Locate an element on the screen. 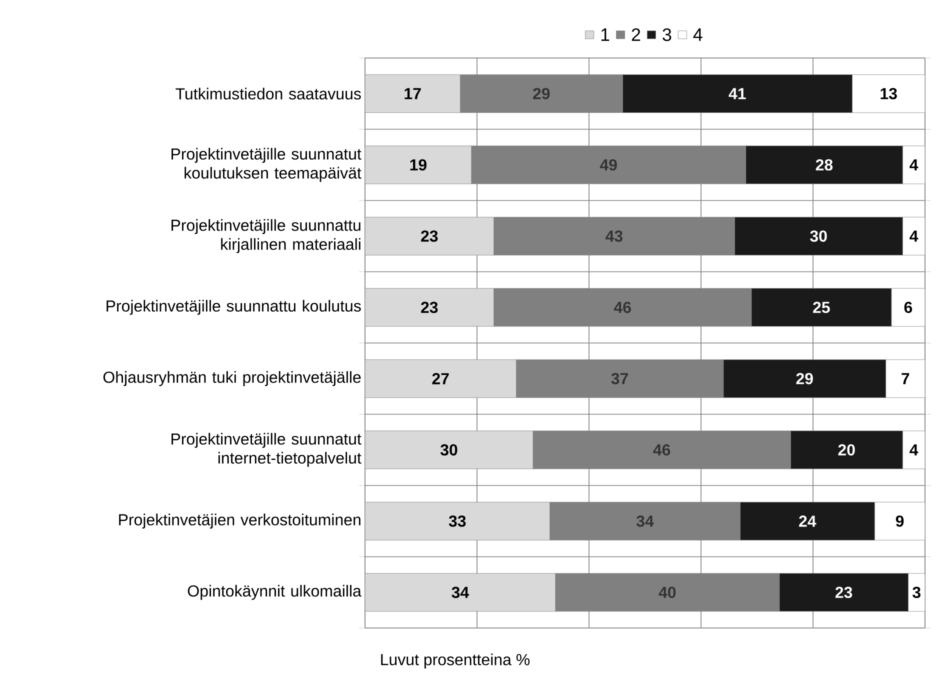  data-label: 9 is located at coordinates (900, 521).